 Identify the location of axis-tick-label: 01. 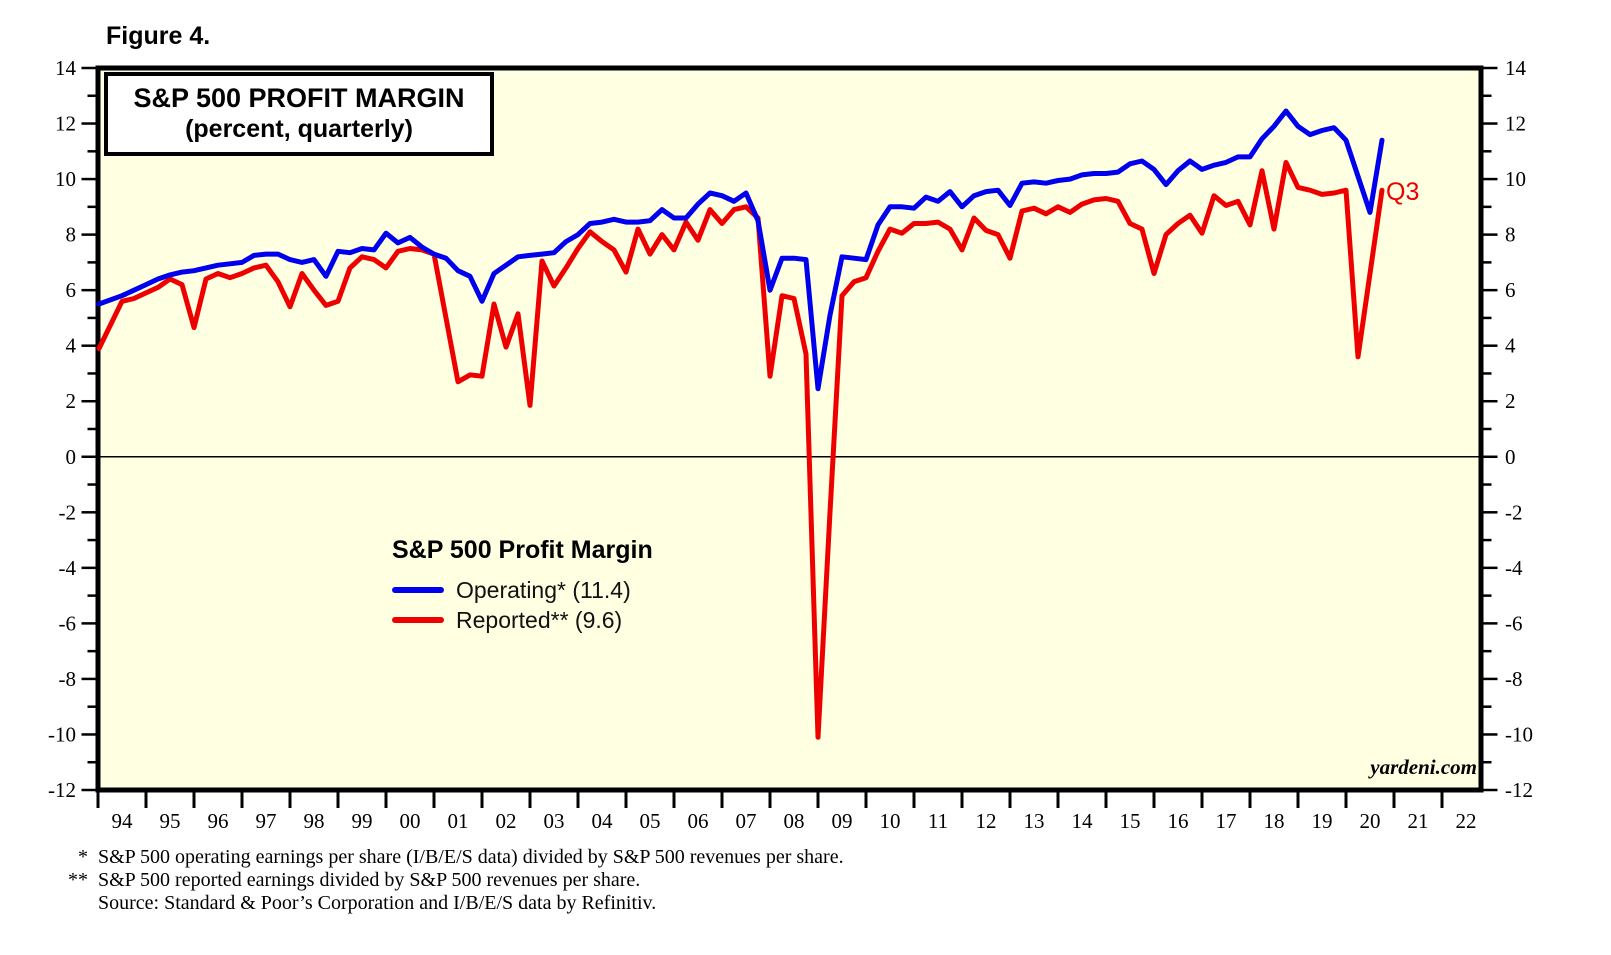
(458, 821).